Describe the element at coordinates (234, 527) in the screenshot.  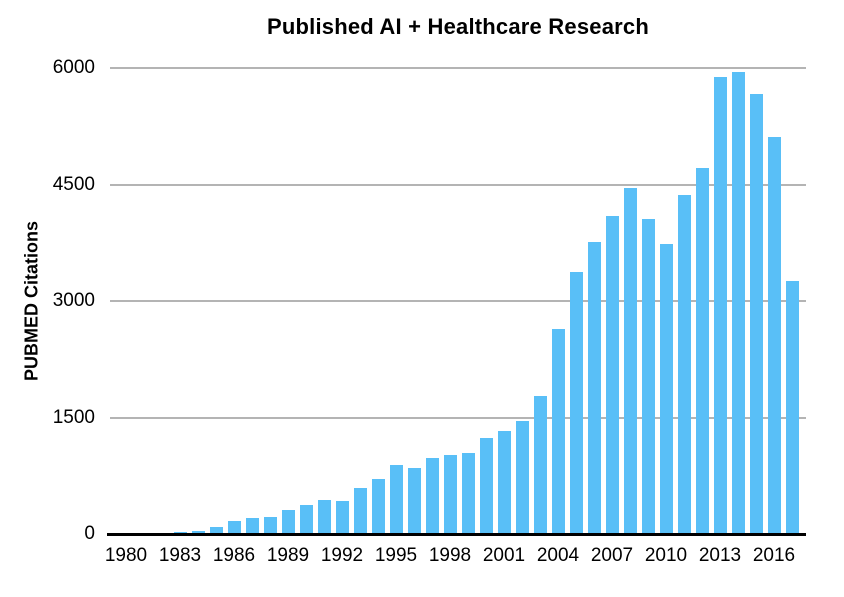
I see `bar-1986` at that location.